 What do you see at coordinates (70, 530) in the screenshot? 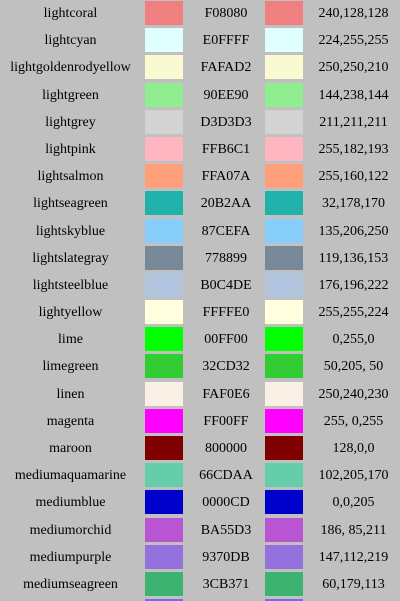
I see `color-name: mediumorchid` at bounding box center [70, 530].